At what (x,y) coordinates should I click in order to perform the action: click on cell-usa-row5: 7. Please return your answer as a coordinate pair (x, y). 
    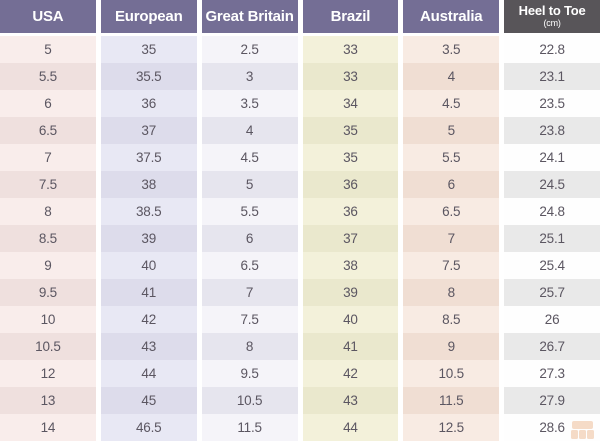
    Looking at the image, I should click on (48, 157).